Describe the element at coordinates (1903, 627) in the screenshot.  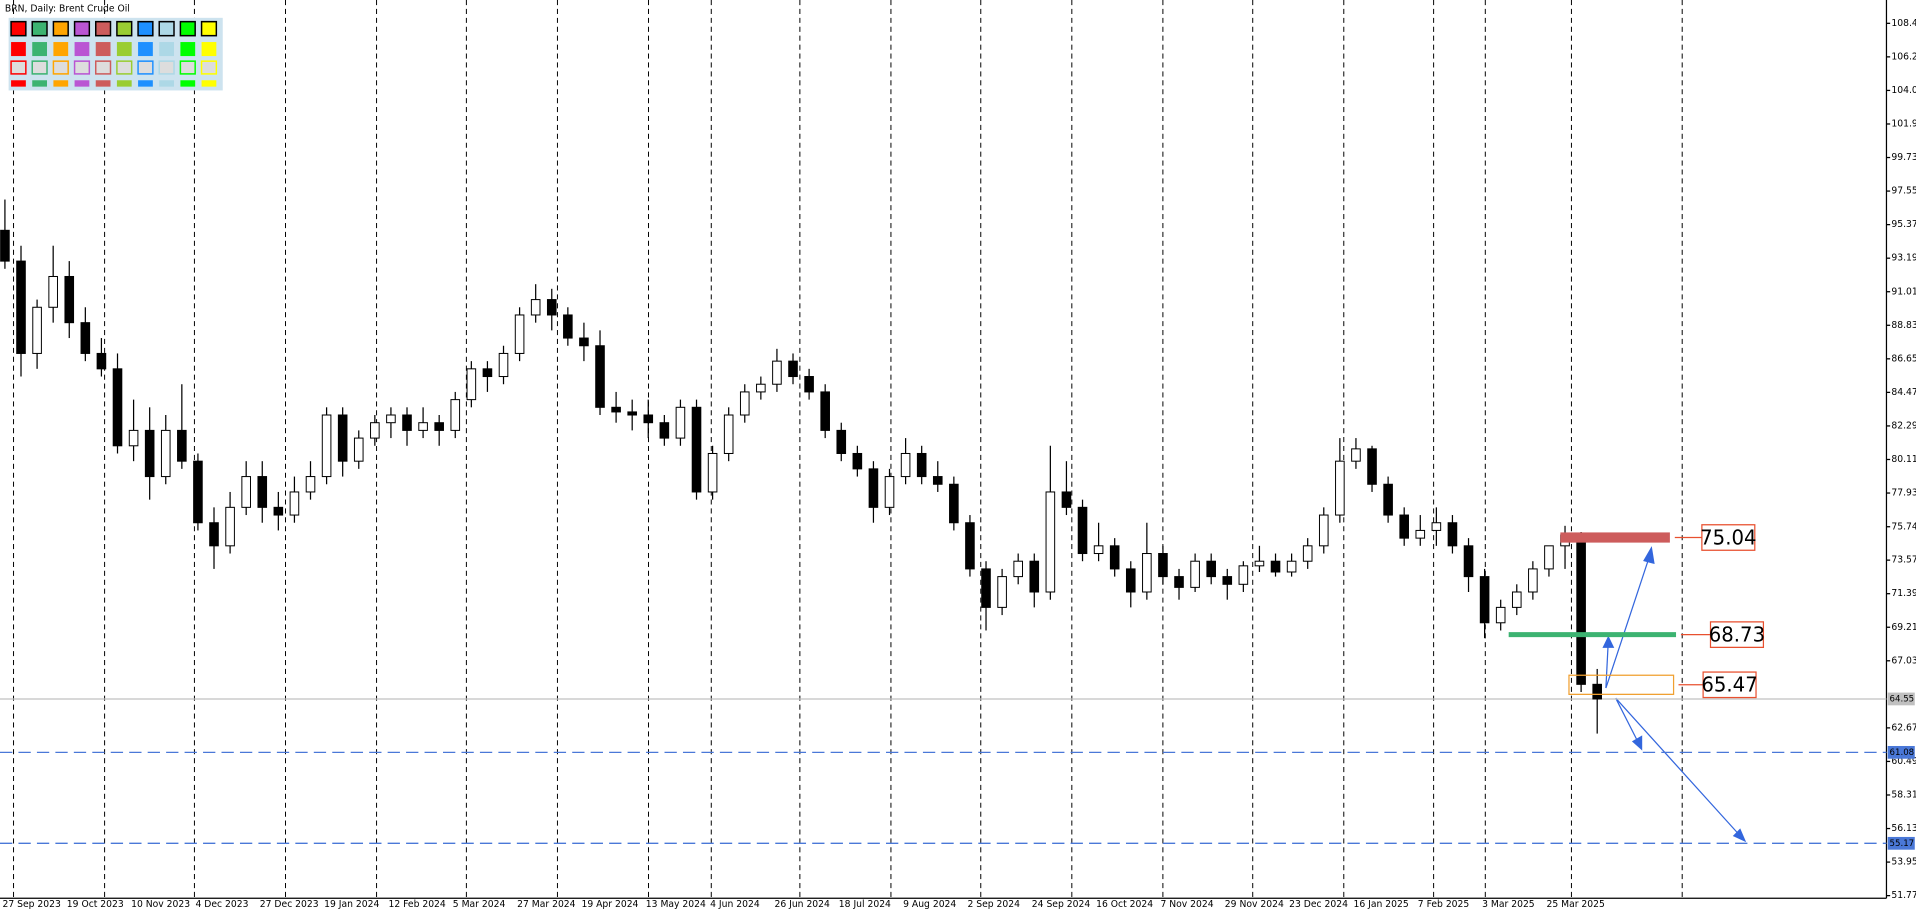
I see `y-tick-label: 69.21` at that location.